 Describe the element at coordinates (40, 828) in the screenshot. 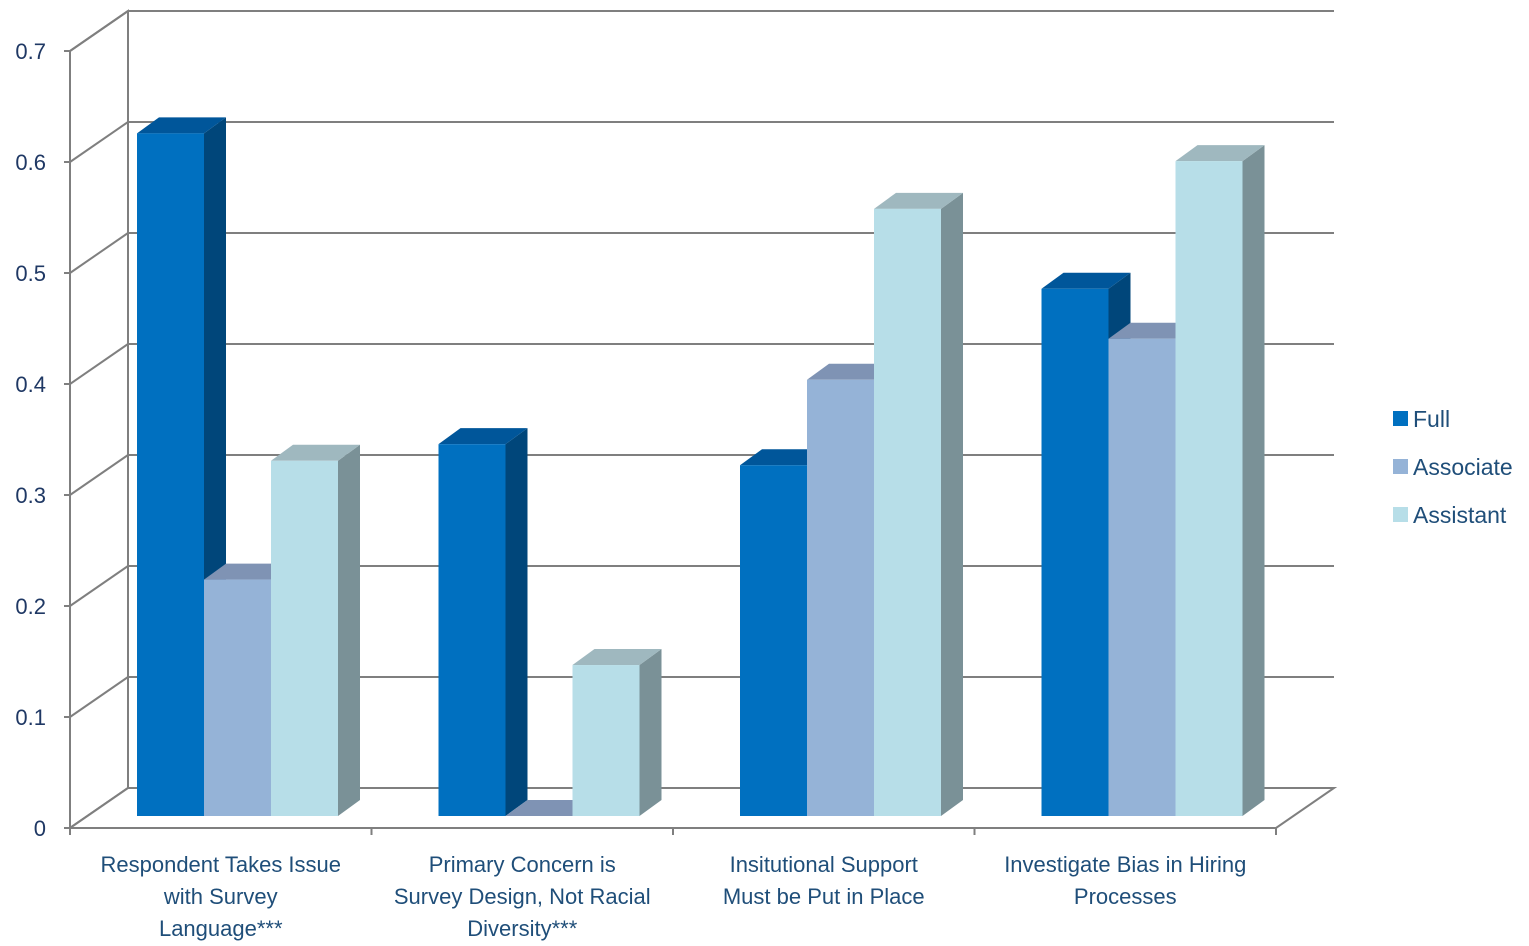

I see `y-tick-label: 0` at that location.